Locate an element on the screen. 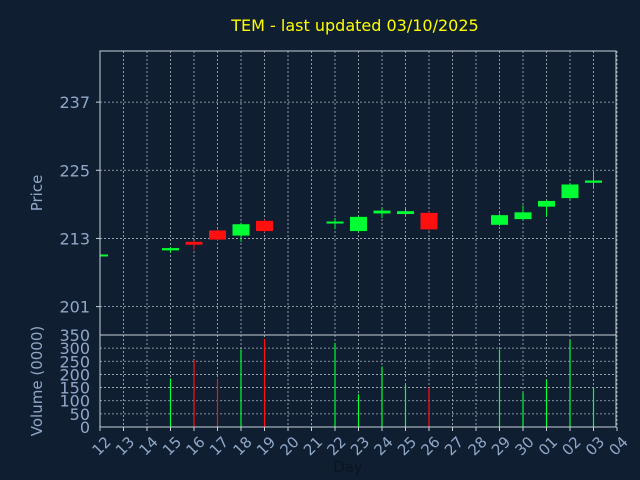 This screenshot has height=480, width=640. x-tick-label: 03 is located at coordinates (595, 446).